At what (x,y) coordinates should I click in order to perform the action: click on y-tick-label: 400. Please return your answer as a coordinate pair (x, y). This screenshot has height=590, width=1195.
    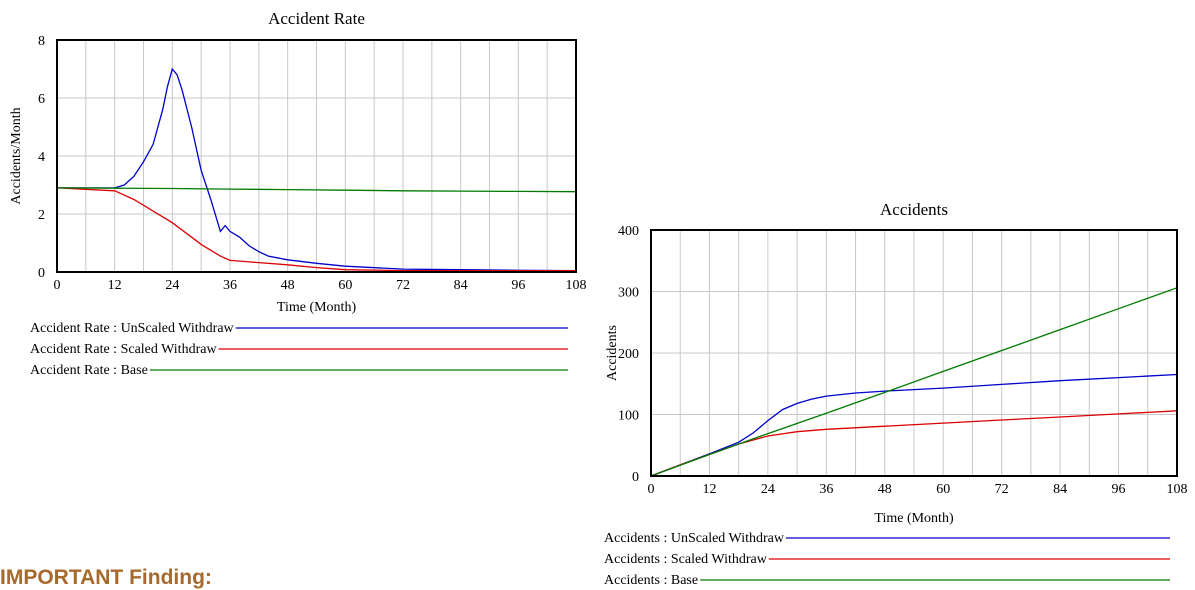
    Looking at the image, I should click on (628, 231).